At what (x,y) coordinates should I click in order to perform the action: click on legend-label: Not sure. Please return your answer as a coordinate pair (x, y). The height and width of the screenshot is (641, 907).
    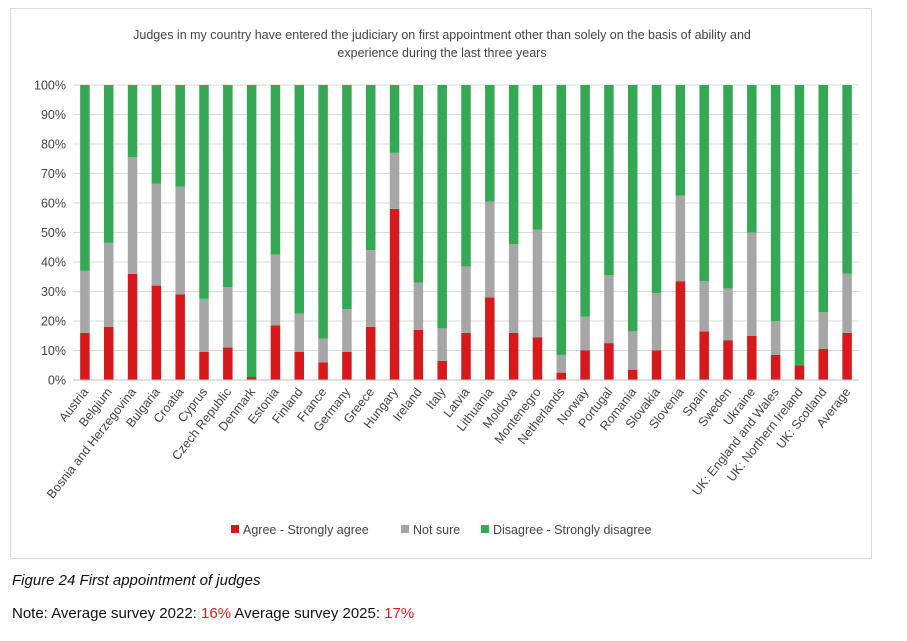
    Looking at the image, I should click on (436, 530).